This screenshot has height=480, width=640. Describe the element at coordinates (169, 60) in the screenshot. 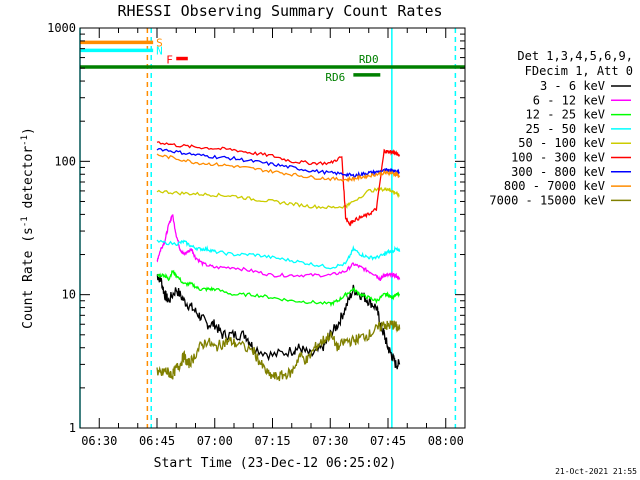

I see `status-bar-label: F` at that location.